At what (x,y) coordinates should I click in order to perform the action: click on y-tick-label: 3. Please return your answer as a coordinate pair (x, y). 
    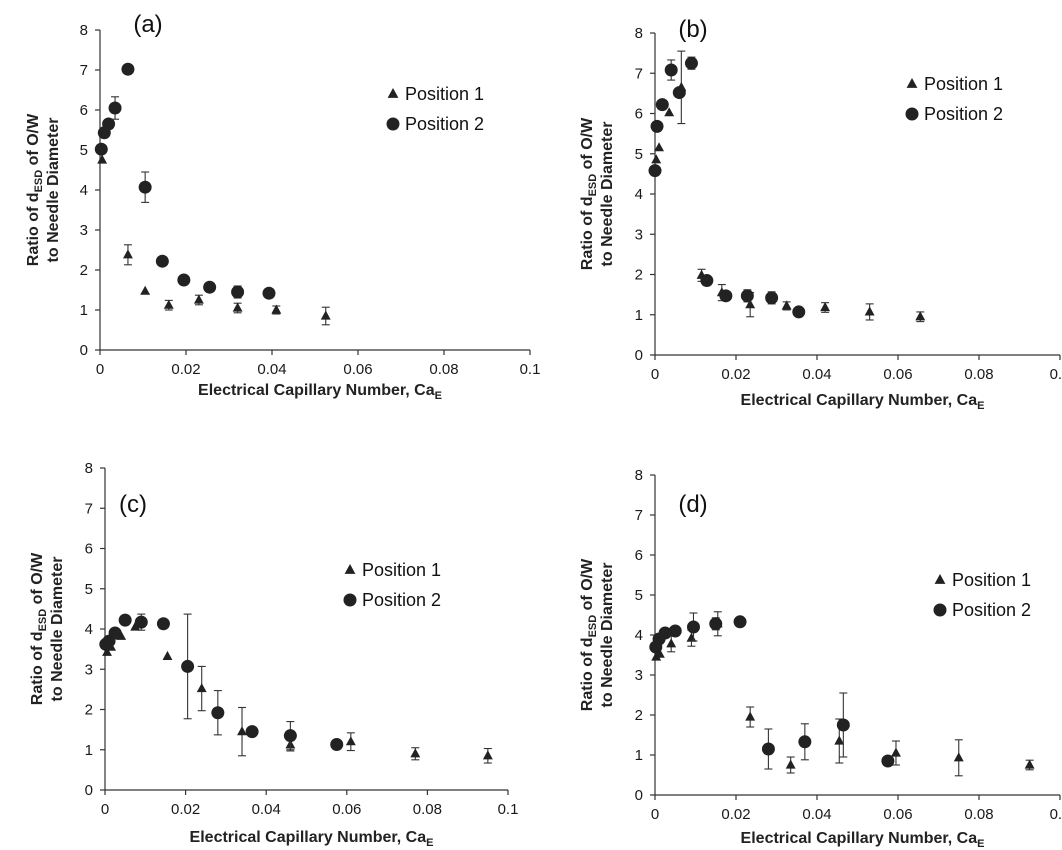
    Looking at the image, I should click on (89, 669).